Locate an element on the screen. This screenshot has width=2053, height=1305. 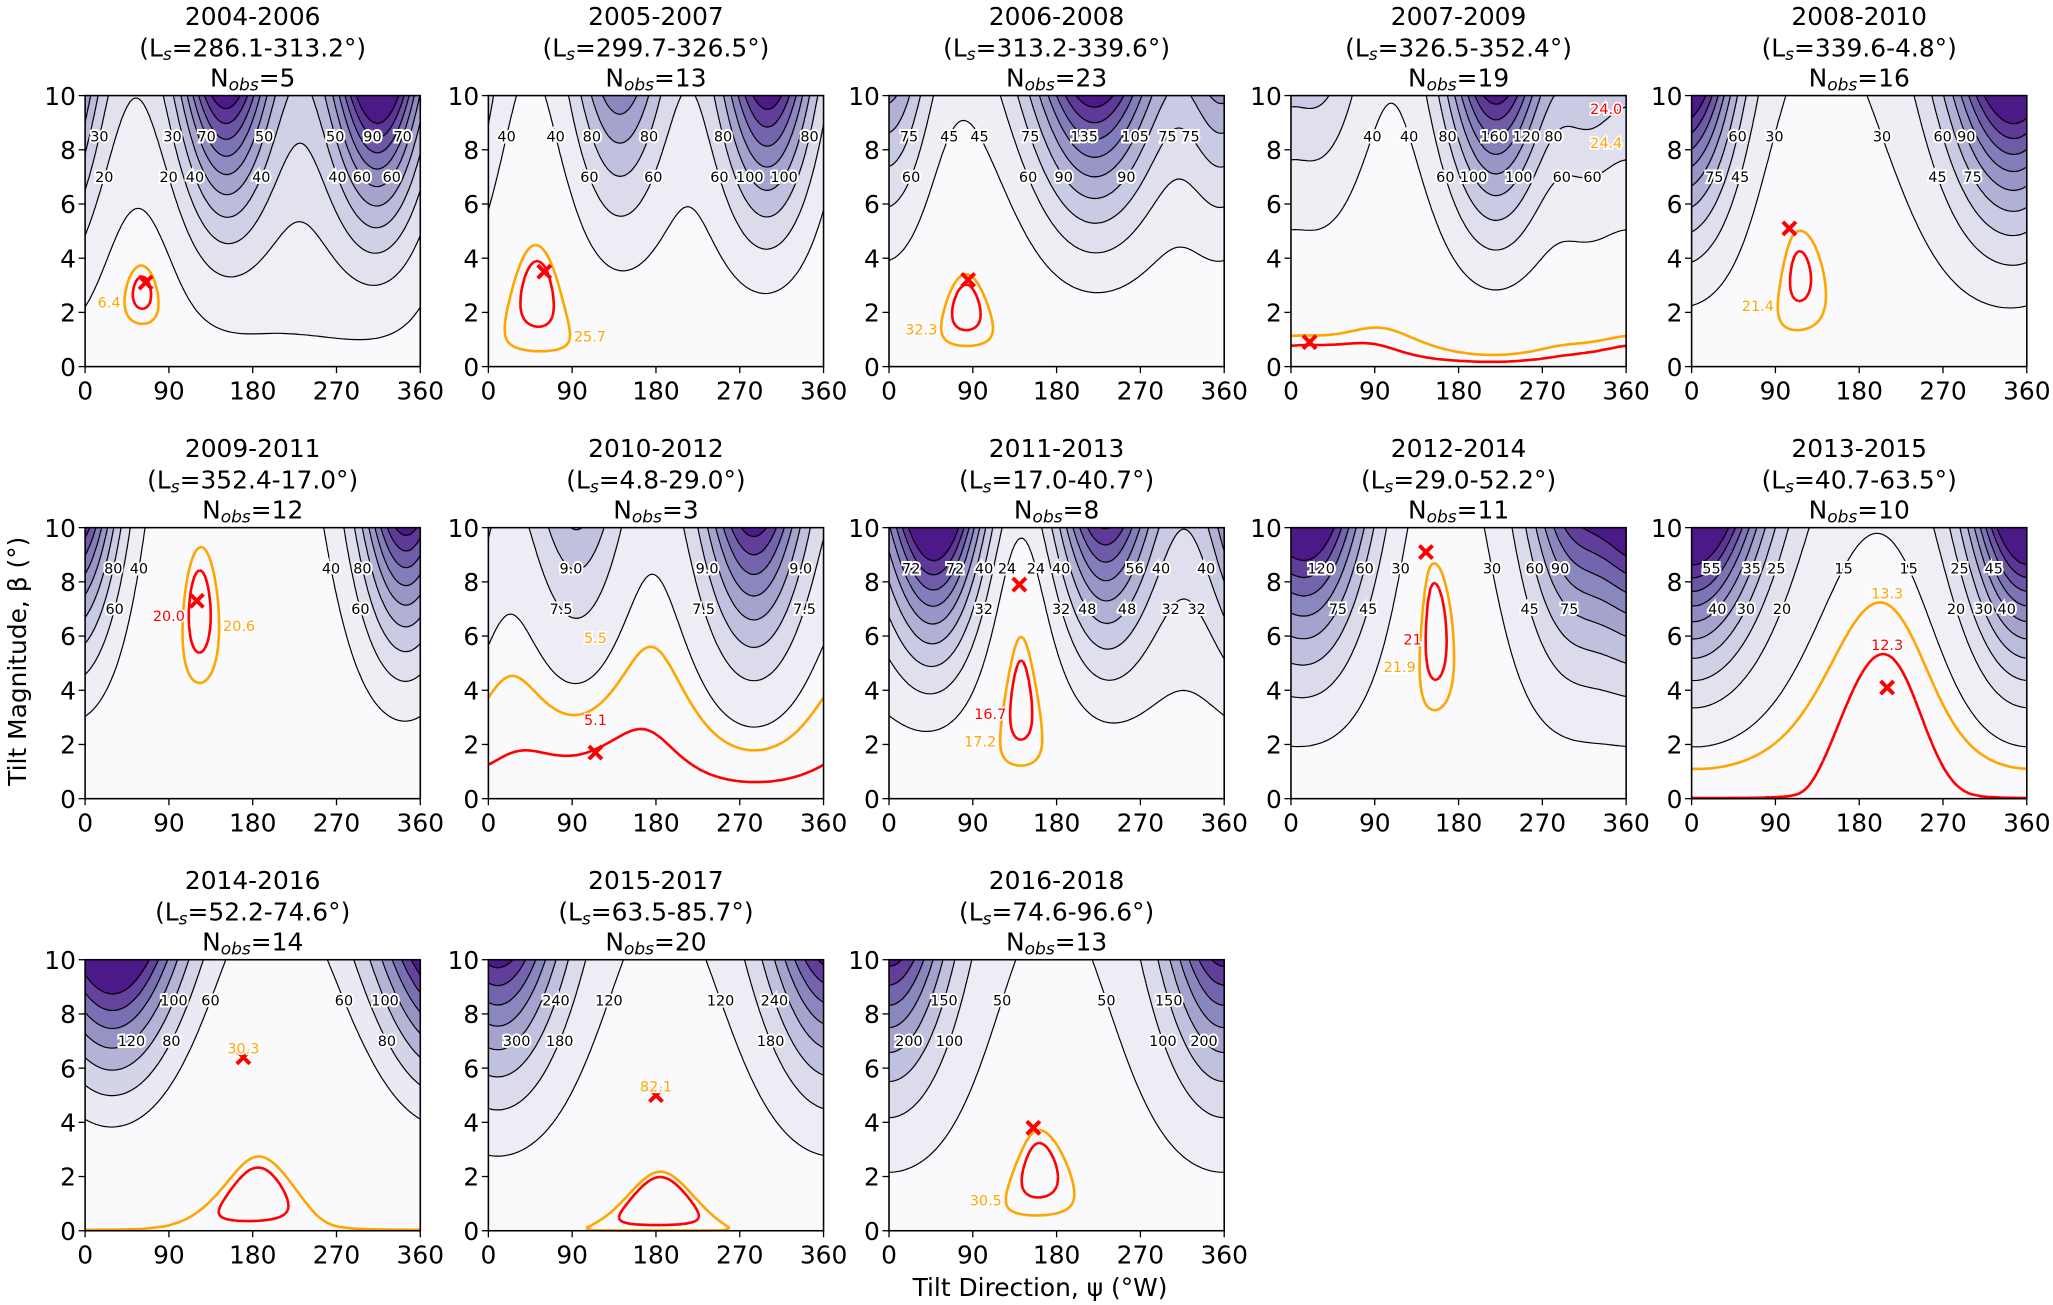
contour-label: 150 is located at coordinates (1168, 1002).